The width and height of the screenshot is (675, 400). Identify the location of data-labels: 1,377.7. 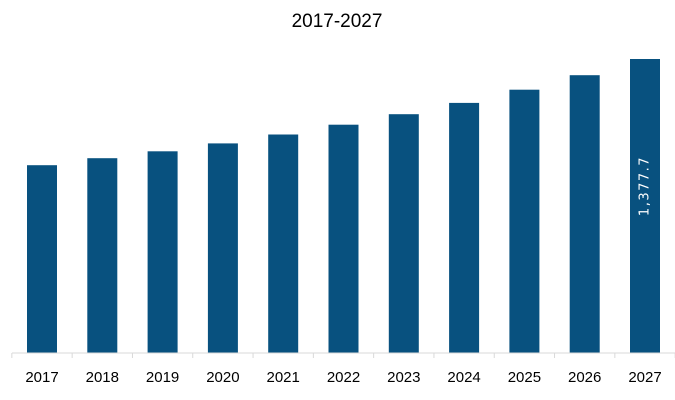
(645, 186).